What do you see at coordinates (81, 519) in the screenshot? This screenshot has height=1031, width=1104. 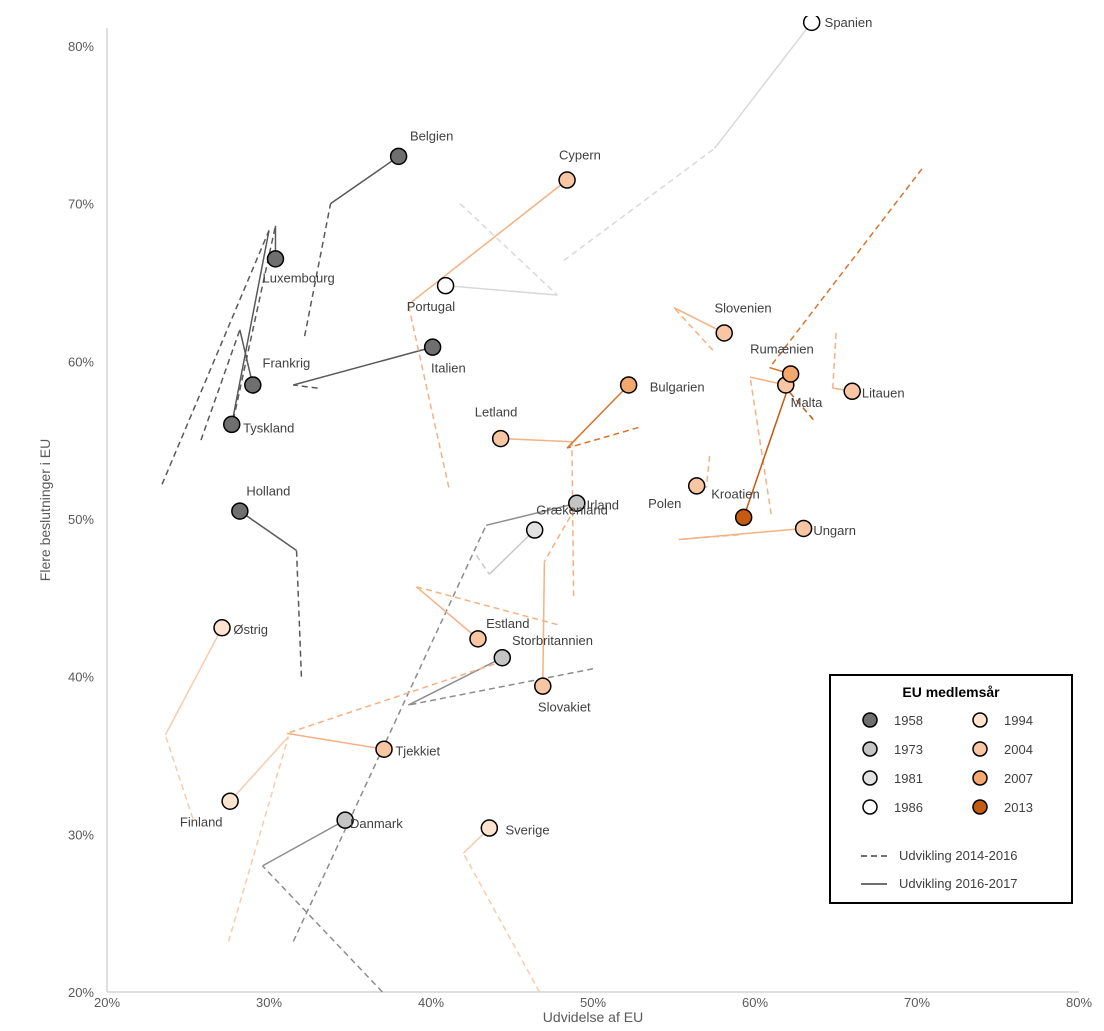 I see `y-tick-label: 50%` at bounding box center [81, 519].